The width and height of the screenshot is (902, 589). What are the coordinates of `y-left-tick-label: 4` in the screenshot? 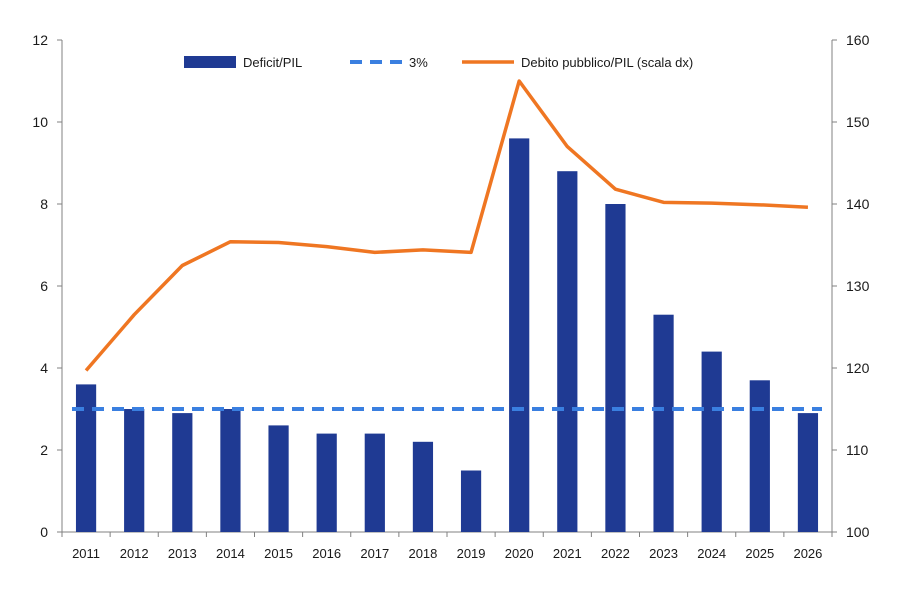 It's located at (44, 368).